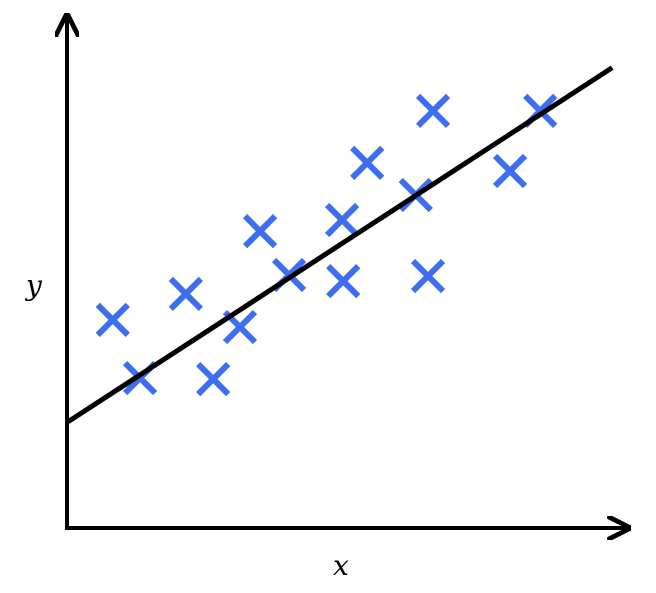 The width and height of the screenshot is (656, 593). What do you see at coordinates (341, 565) in the screenshot?
I see `x-axis-label: x` at bounding box center [341, 565].